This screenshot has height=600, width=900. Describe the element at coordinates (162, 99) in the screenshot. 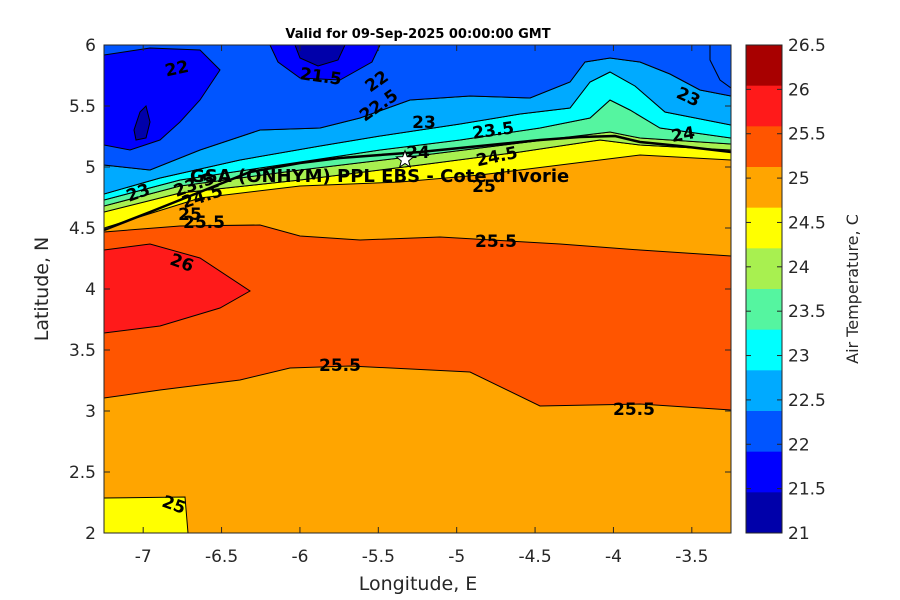

I see `band-21.5-22-west` at that location.